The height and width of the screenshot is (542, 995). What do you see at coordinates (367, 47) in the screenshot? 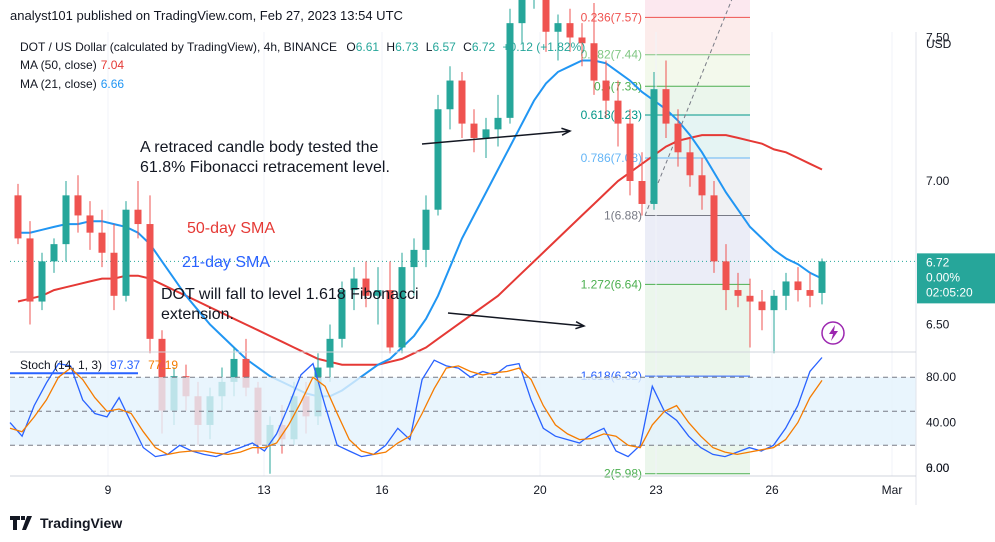
I see `ohlc-open: 6.61` at bounding box center [367, 47].